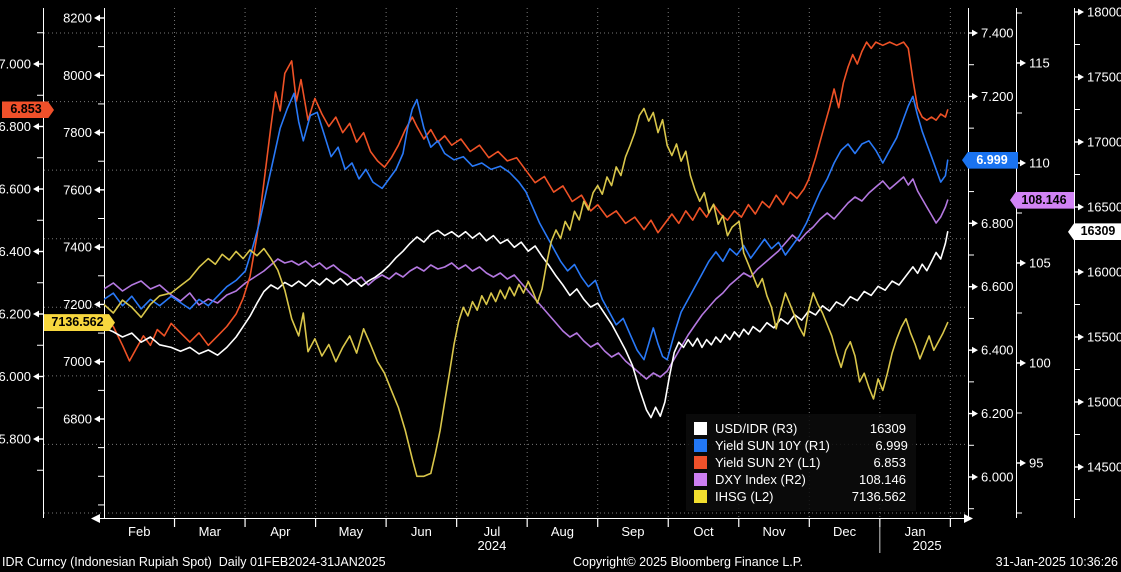 The image size is (1121, 572). I want to click on x-axis-month-label: Jan, so click(915, 531).